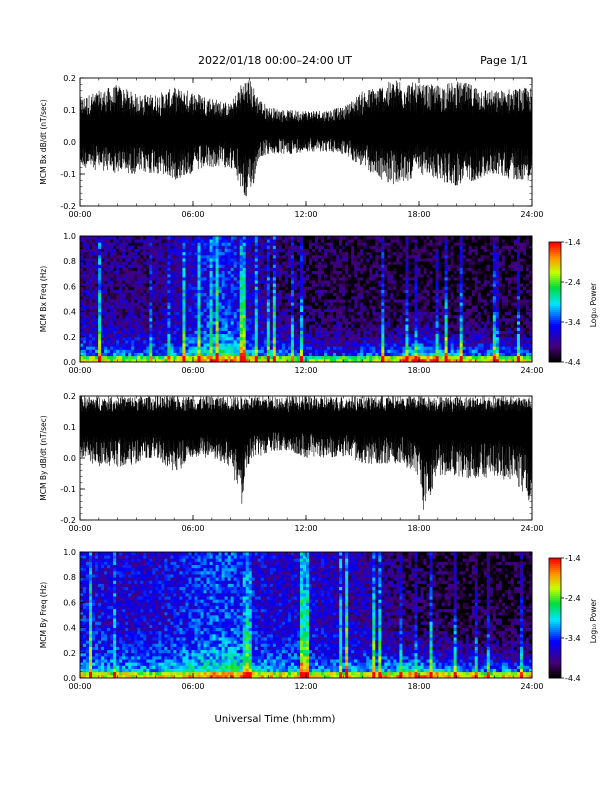 The image size is (612, 792). Describe the element at coordinates (275, 719) in the screenshot. I see `x-axis-label: Universal Time (hh:mm)` at that location.